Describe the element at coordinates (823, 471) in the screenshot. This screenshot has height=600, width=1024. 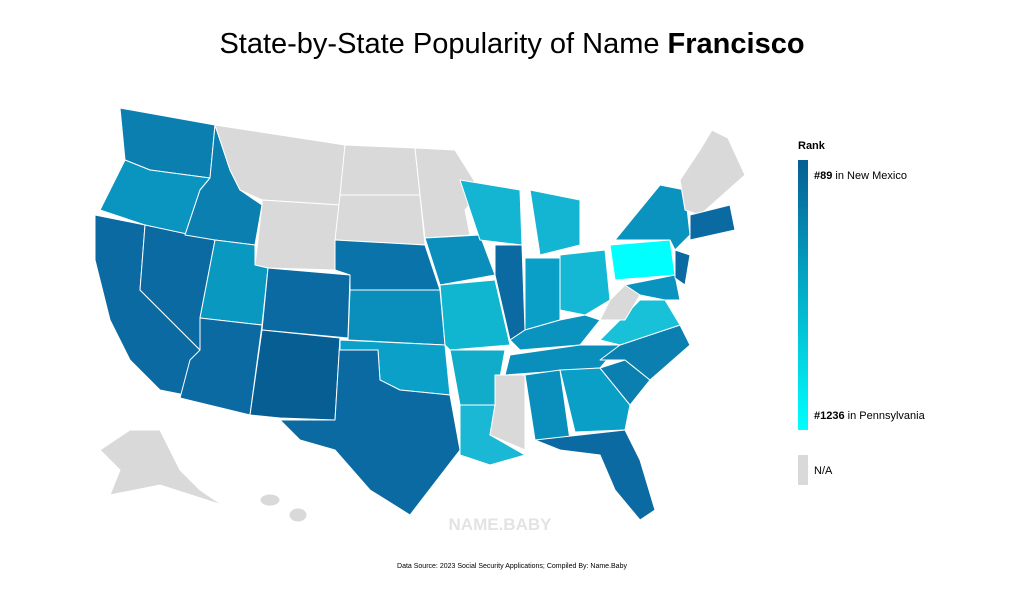
I see `legend-na: N/A` at that location.